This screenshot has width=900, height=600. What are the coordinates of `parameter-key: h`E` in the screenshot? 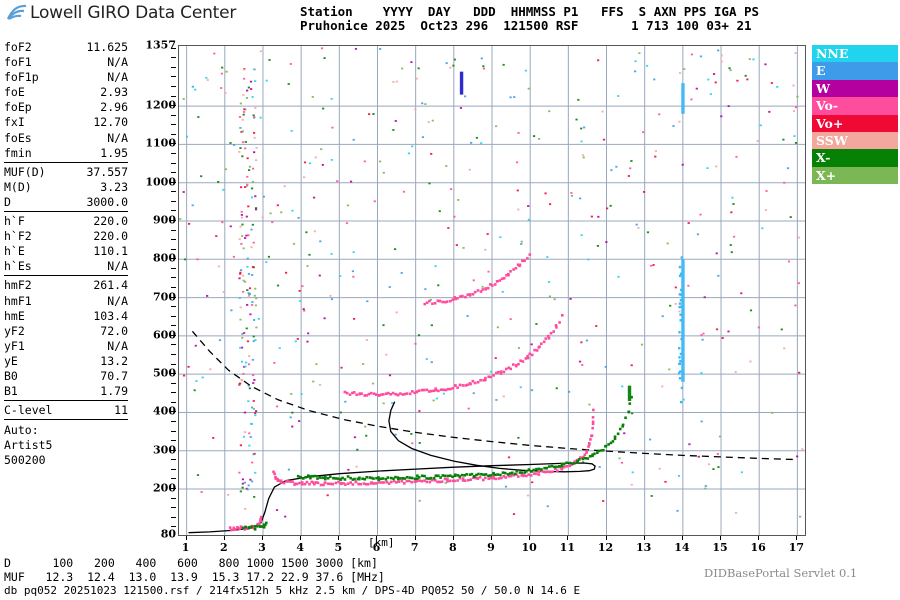 It's located at (14, 251).